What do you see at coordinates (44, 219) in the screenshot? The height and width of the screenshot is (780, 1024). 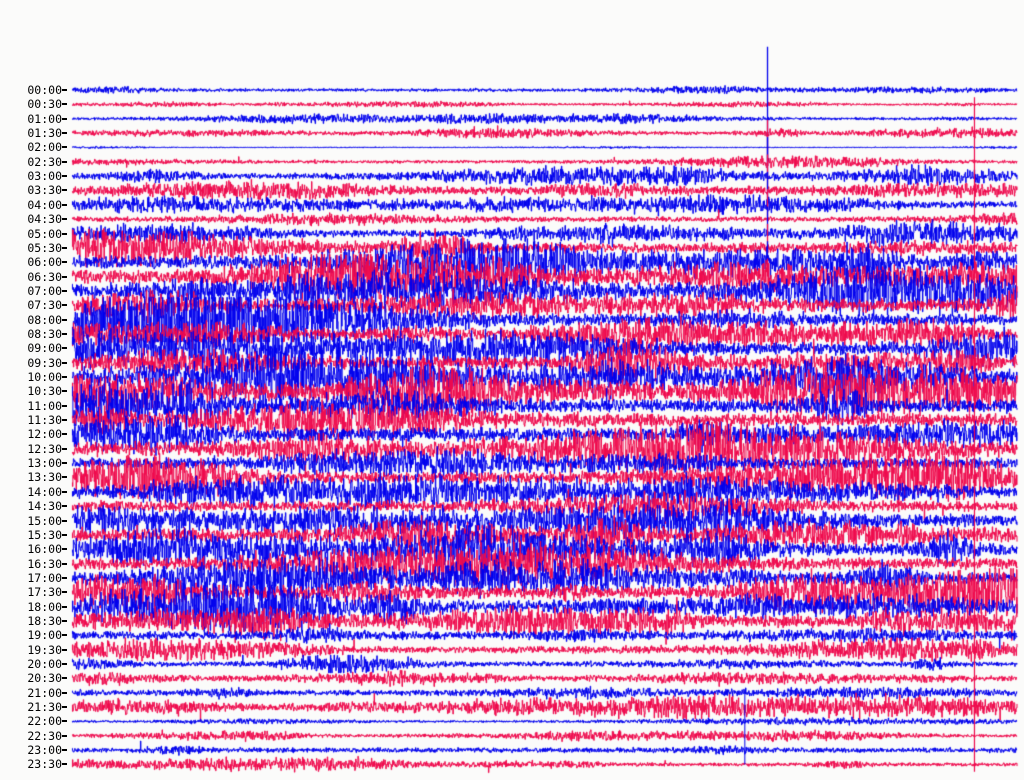 I see `time-axis-label: 04:30` at bounding box center [44, 219].